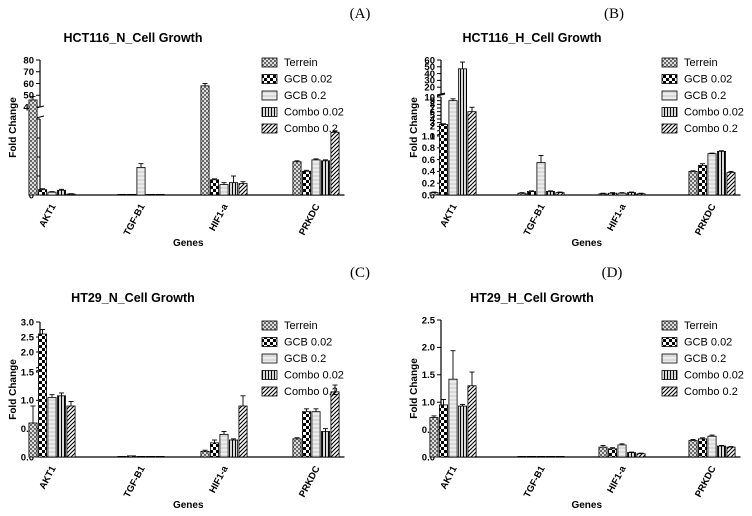 This screenshot has height=516, width=752. Describe the element at coordinates (133, 298) in the screenshot. I see `chart-title: HT29_N_Cell Growth` at that location.